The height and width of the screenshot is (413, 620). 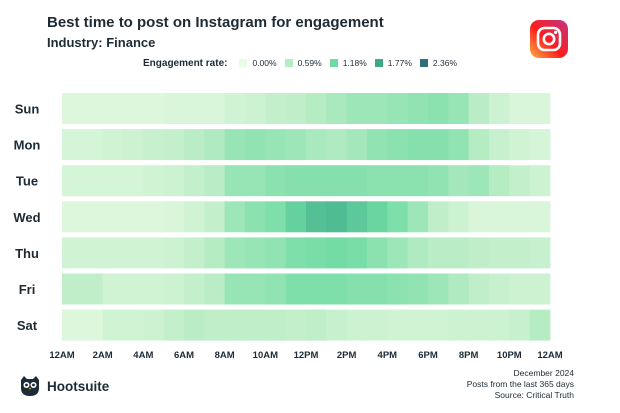 I want to click on legend-label: 0.00%, so click(x=264, y=63).